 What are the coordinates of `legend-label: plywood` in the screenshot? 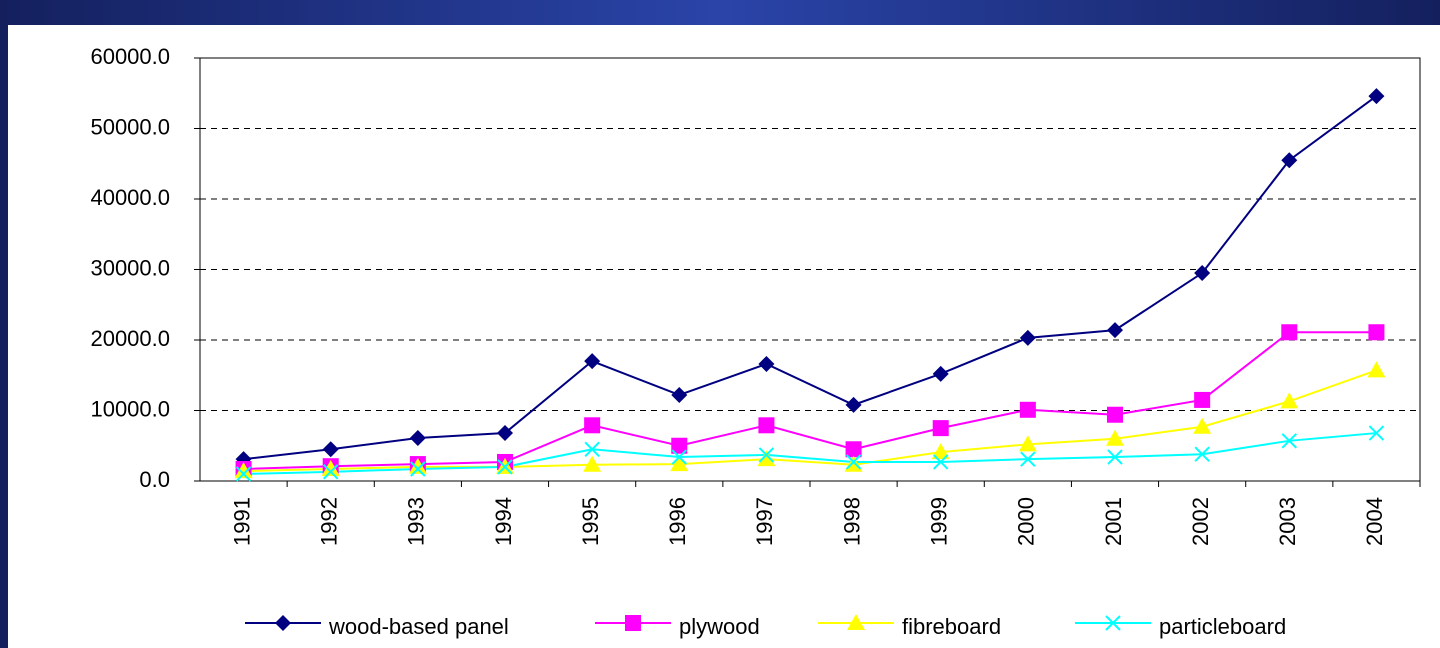 It's located at (719, 626).